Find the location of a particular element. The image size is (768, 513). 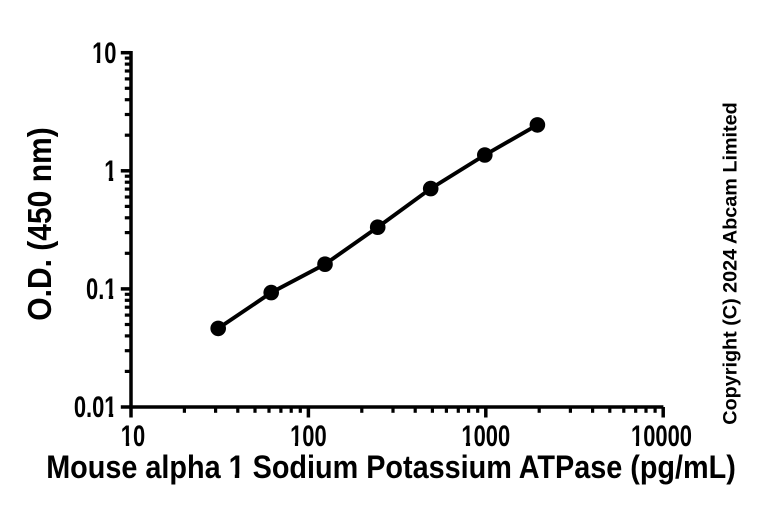

svg-text: 1 is located at coordinates (110, 171).